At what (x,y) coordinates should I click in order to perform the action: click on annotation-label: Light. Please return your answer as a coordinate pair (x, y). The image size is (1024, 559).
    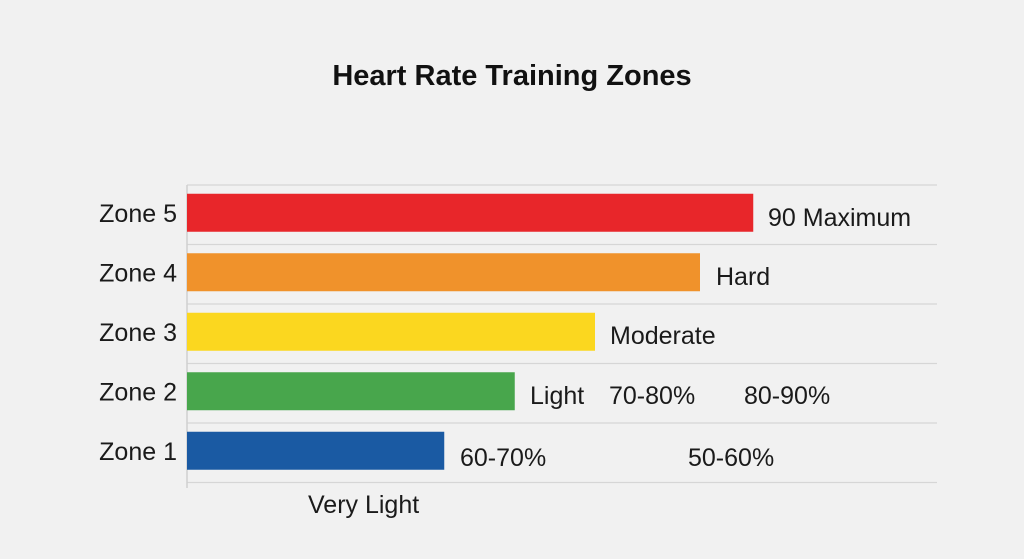
    Looking at the image, I should click on (557, 396).